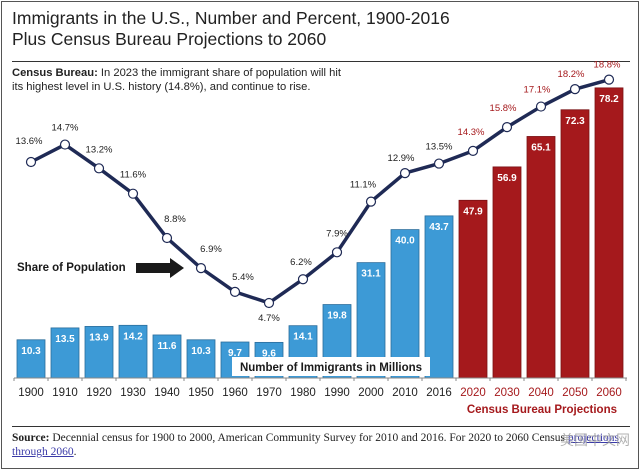 This screenshot has height=472, width=642. Describe the element at coordinates (303, 279) in the screenshot. I see `share-point-1980` at that location.